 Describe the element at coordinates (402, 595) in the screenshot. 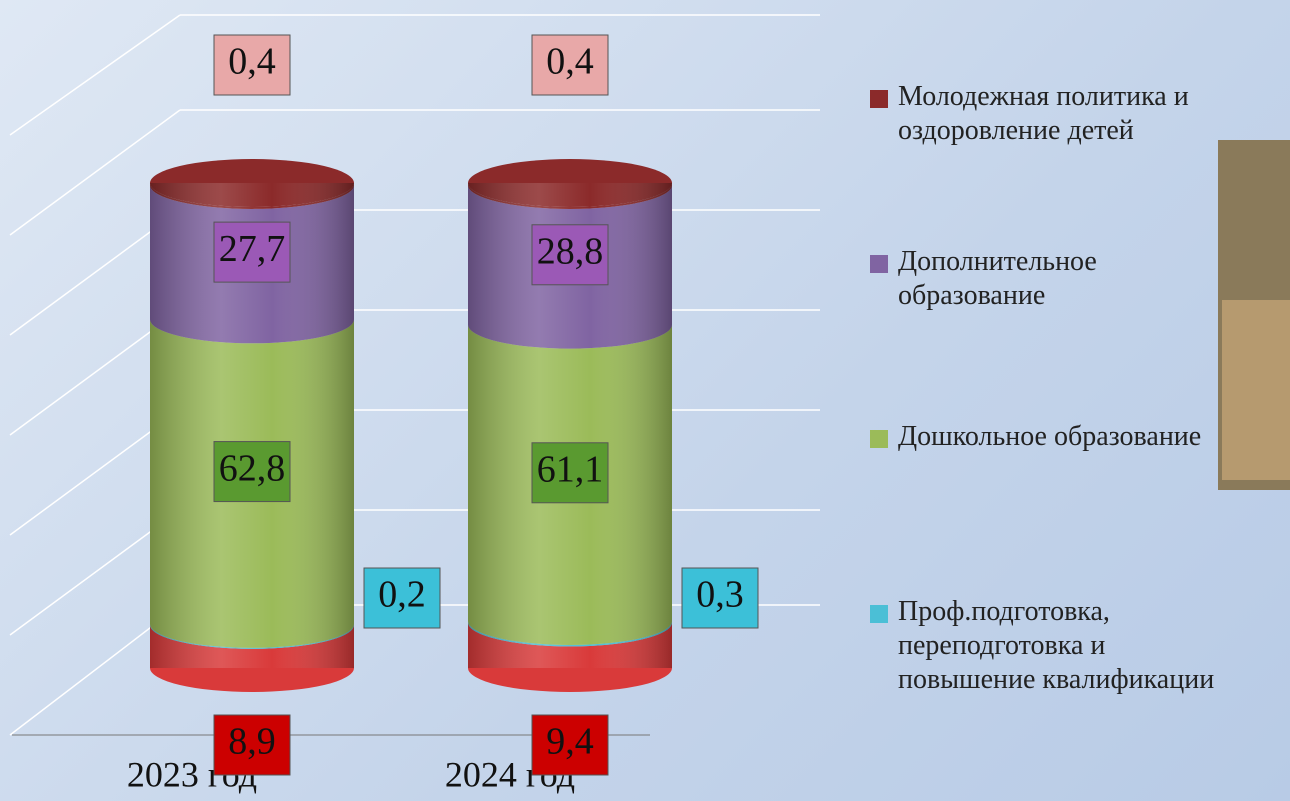

I see `value-label: 0,2` at that location.